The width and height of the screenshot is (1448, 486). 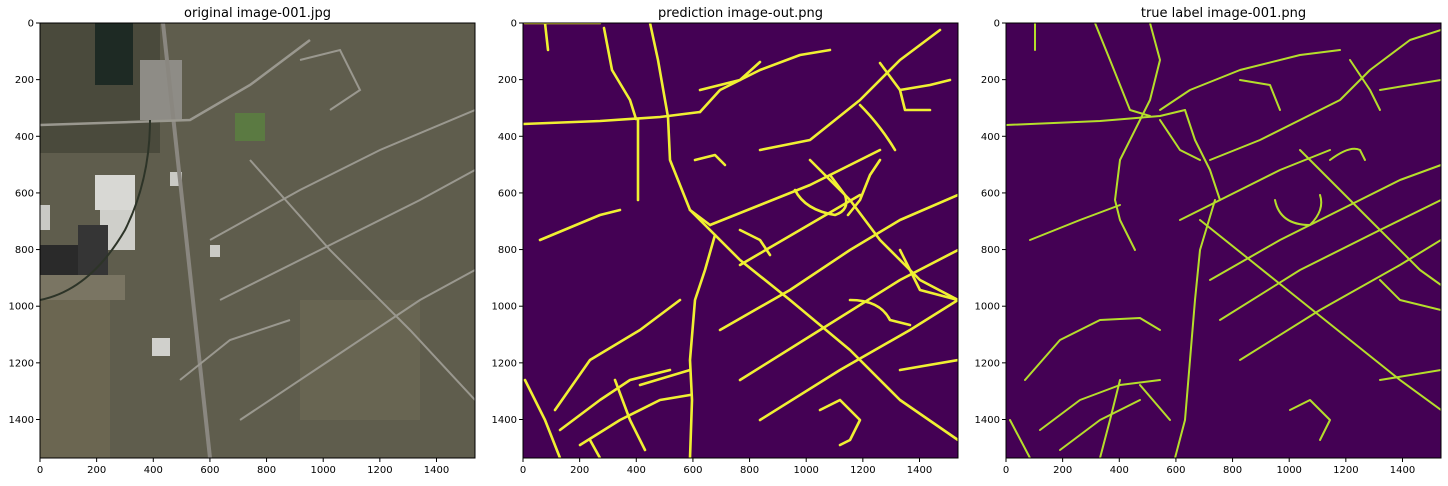 I want to click on panel-title-true-label: true label image-001.png, so click(x=1223, y=13).